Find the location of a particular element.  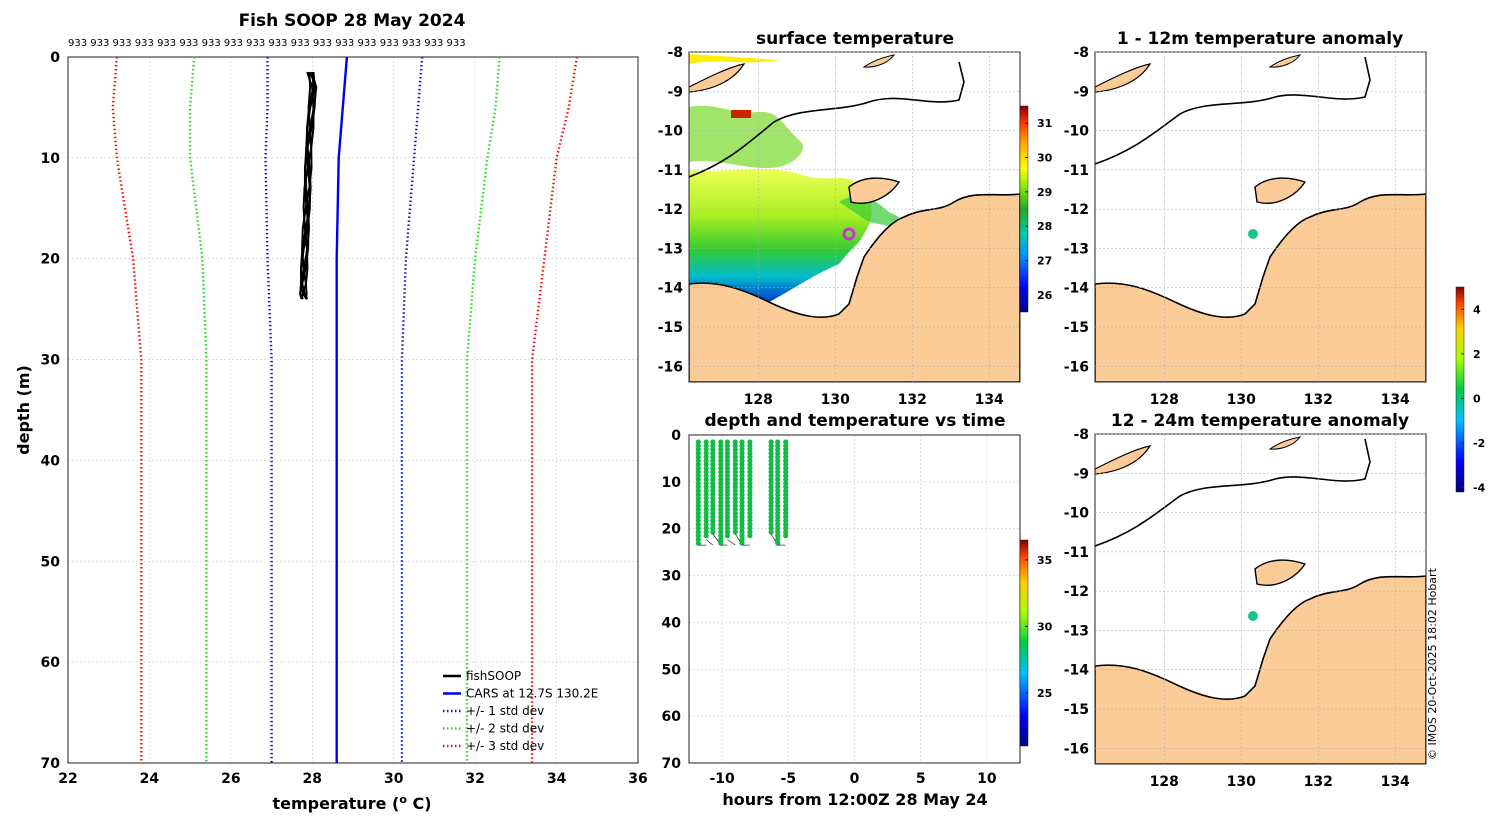

depth-time-x-tick: 10 is located at coordinates (987, 779).